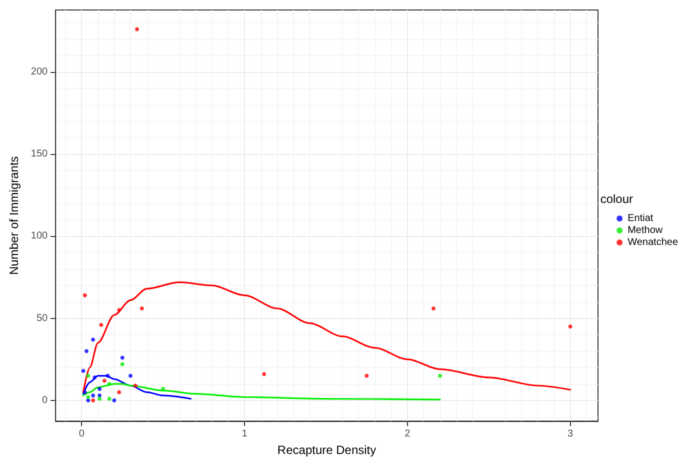 The height and width of the screenshot is (461, 691). What do you see at coordinates (653, 242) in the screenshot?
I see `legend-label: Wenatchee` at bounding box center [653, 242].